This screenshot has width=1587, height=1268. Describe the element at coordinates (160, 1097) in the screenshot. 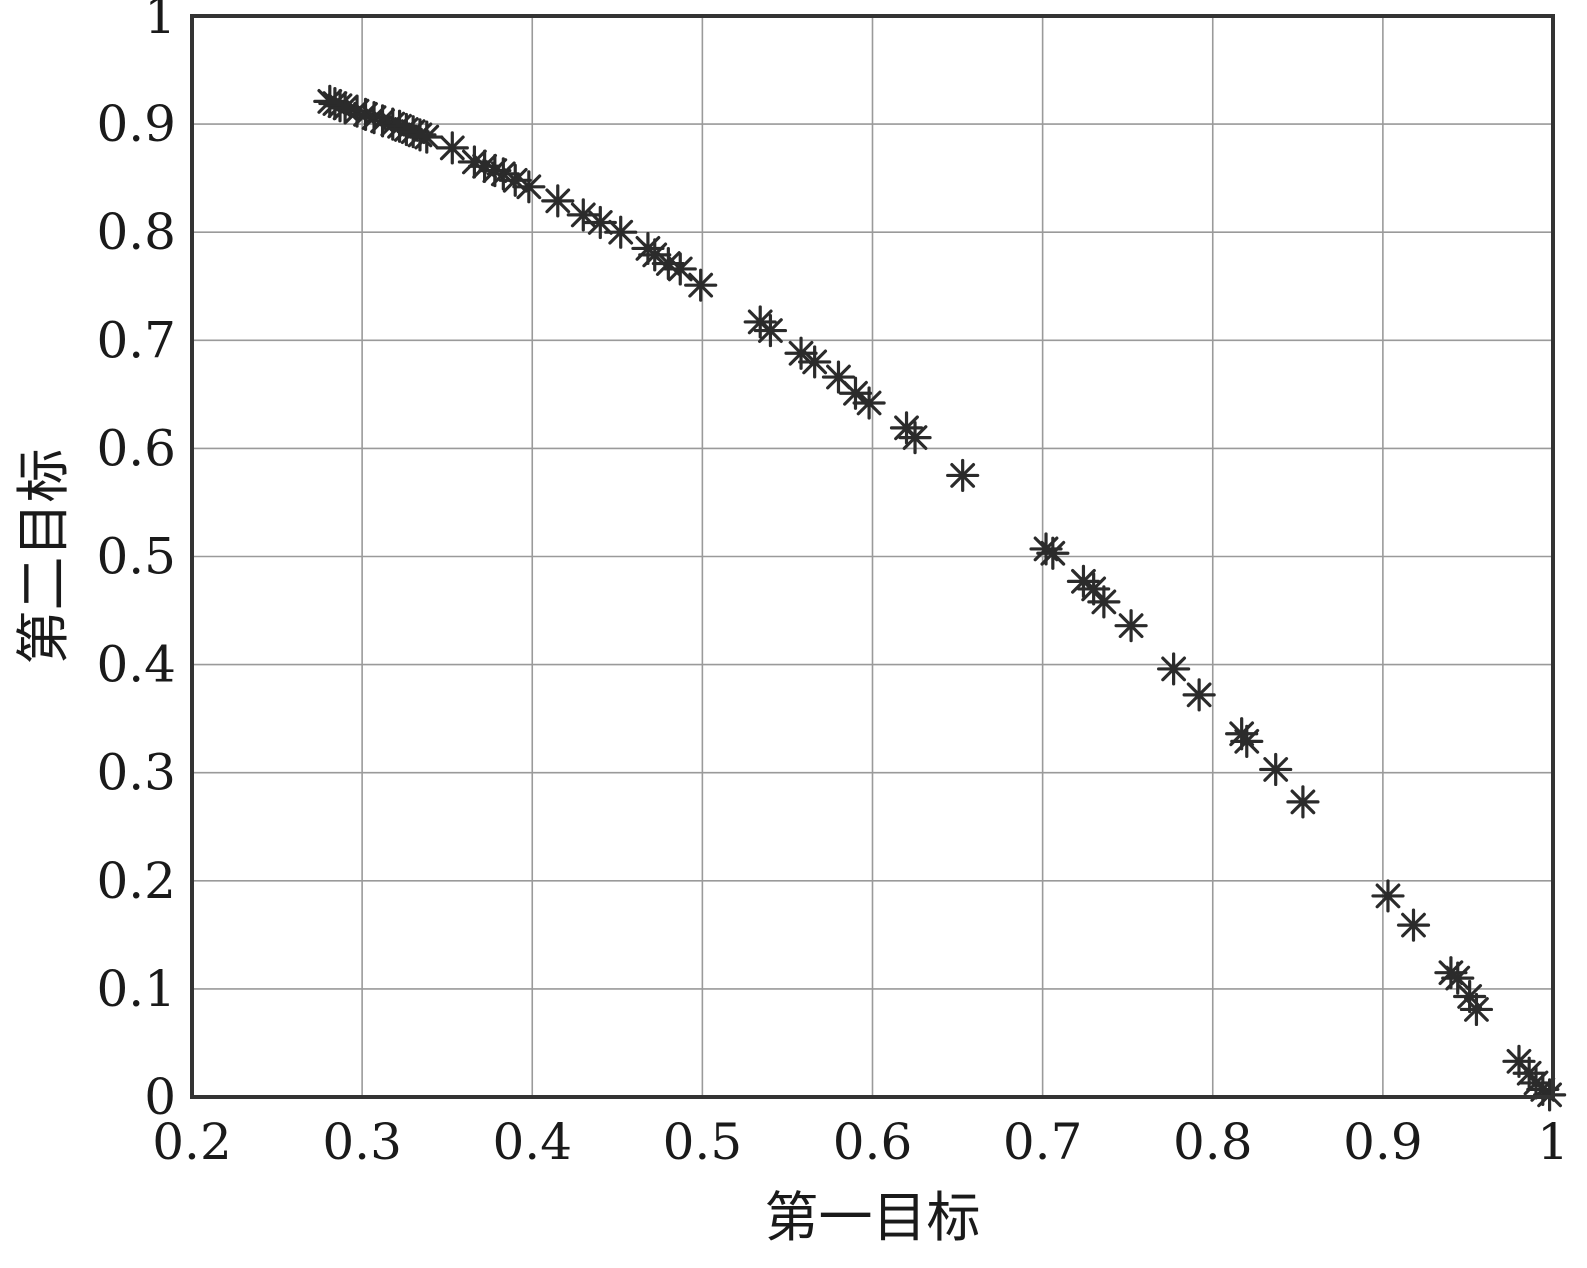

I see `y-tick-label: 0` at that location.